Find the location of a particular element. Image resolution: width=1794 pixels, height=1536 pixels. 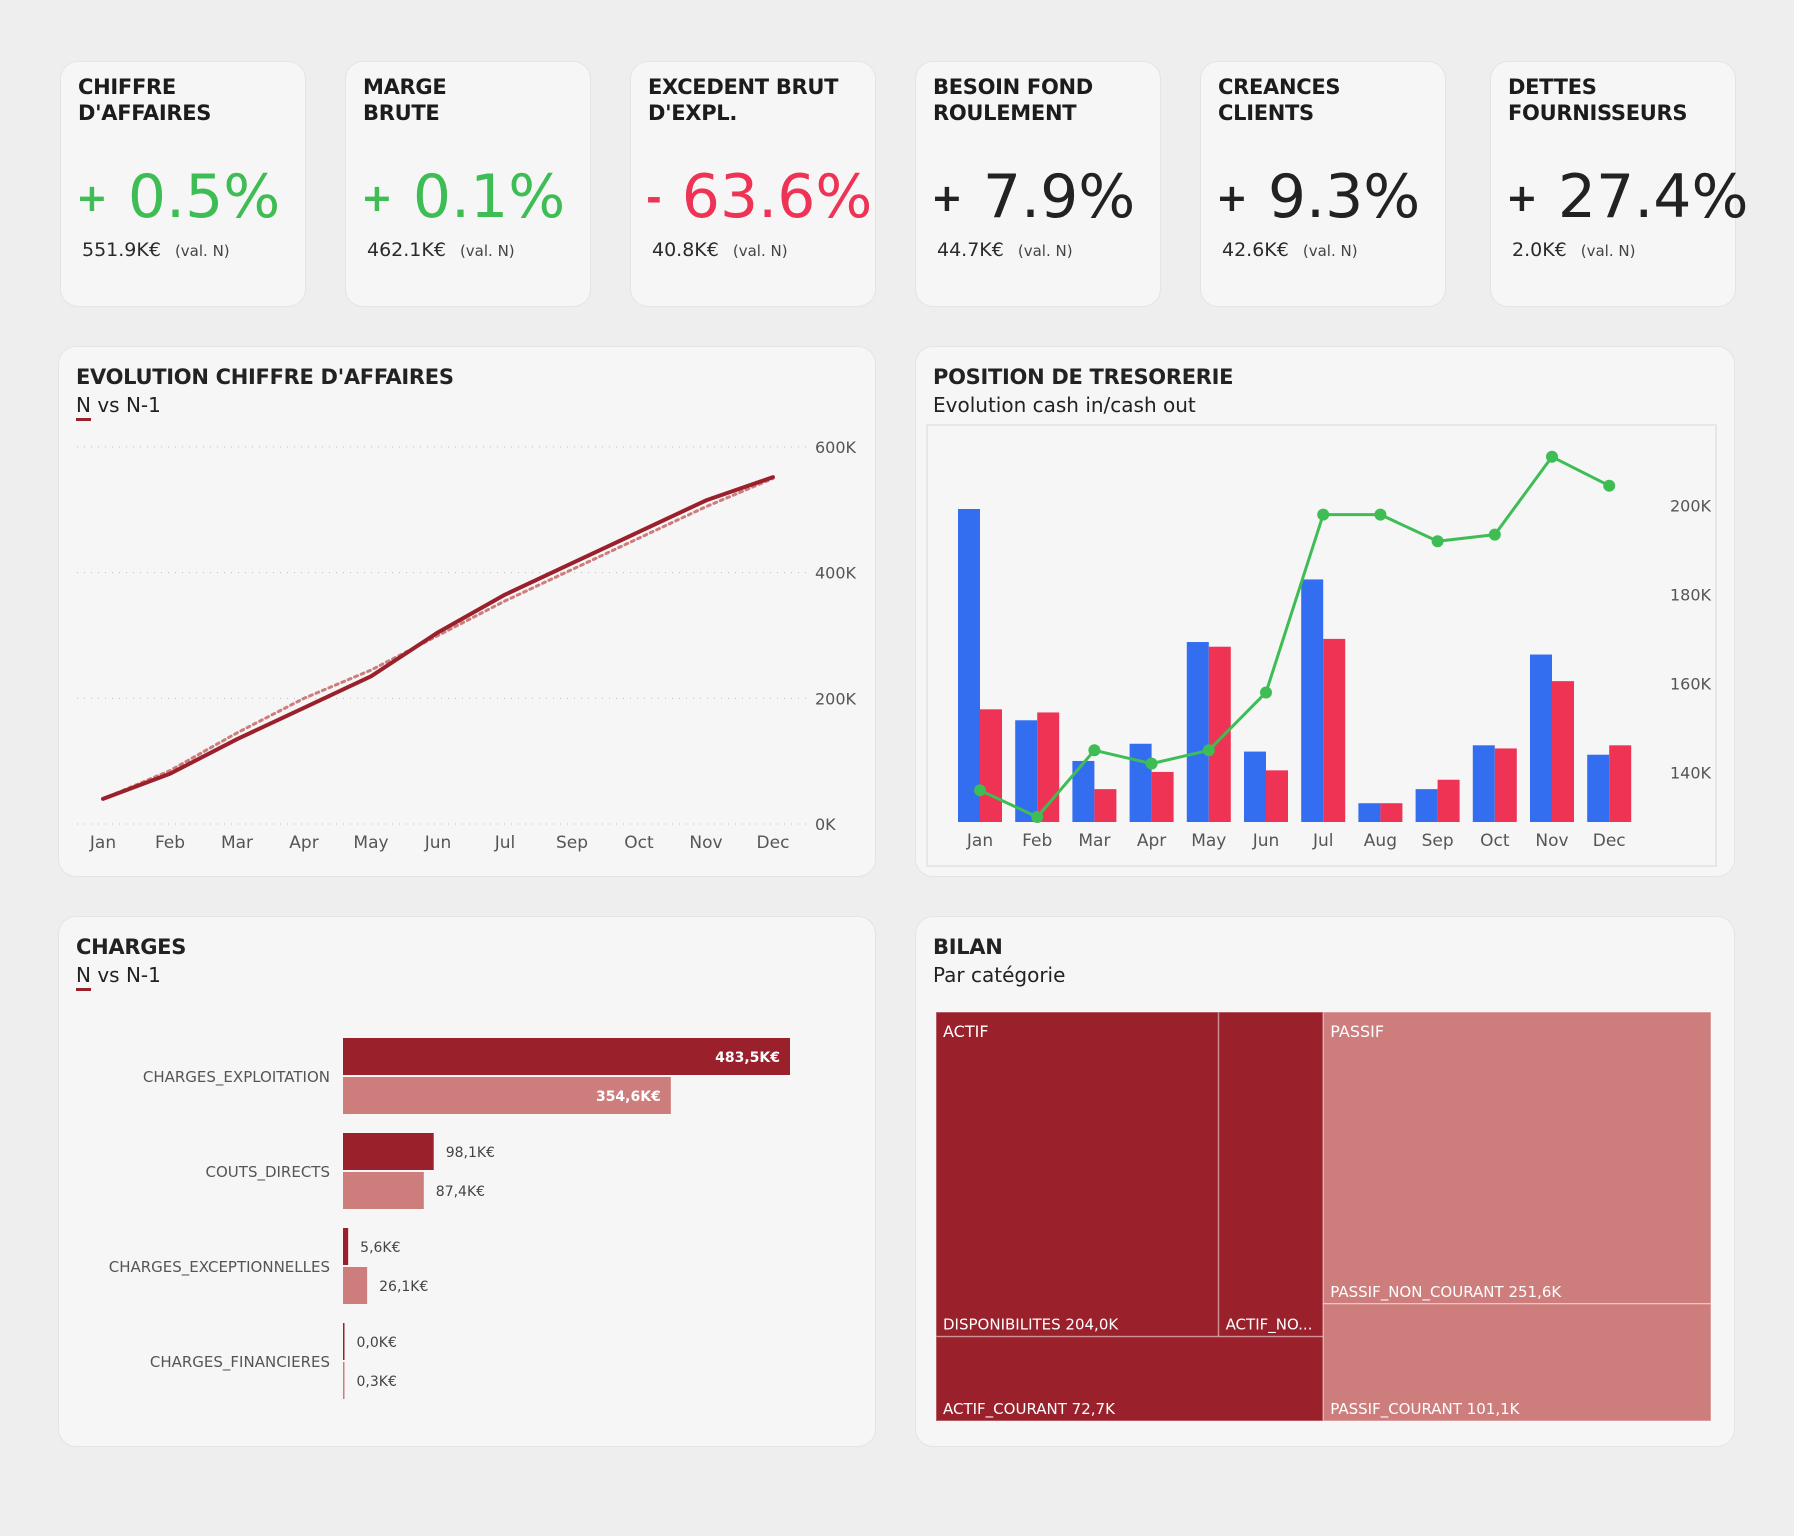

tresorerie-subtitle: Evolution cash in/cash out is located at coordinates (1064, 405).